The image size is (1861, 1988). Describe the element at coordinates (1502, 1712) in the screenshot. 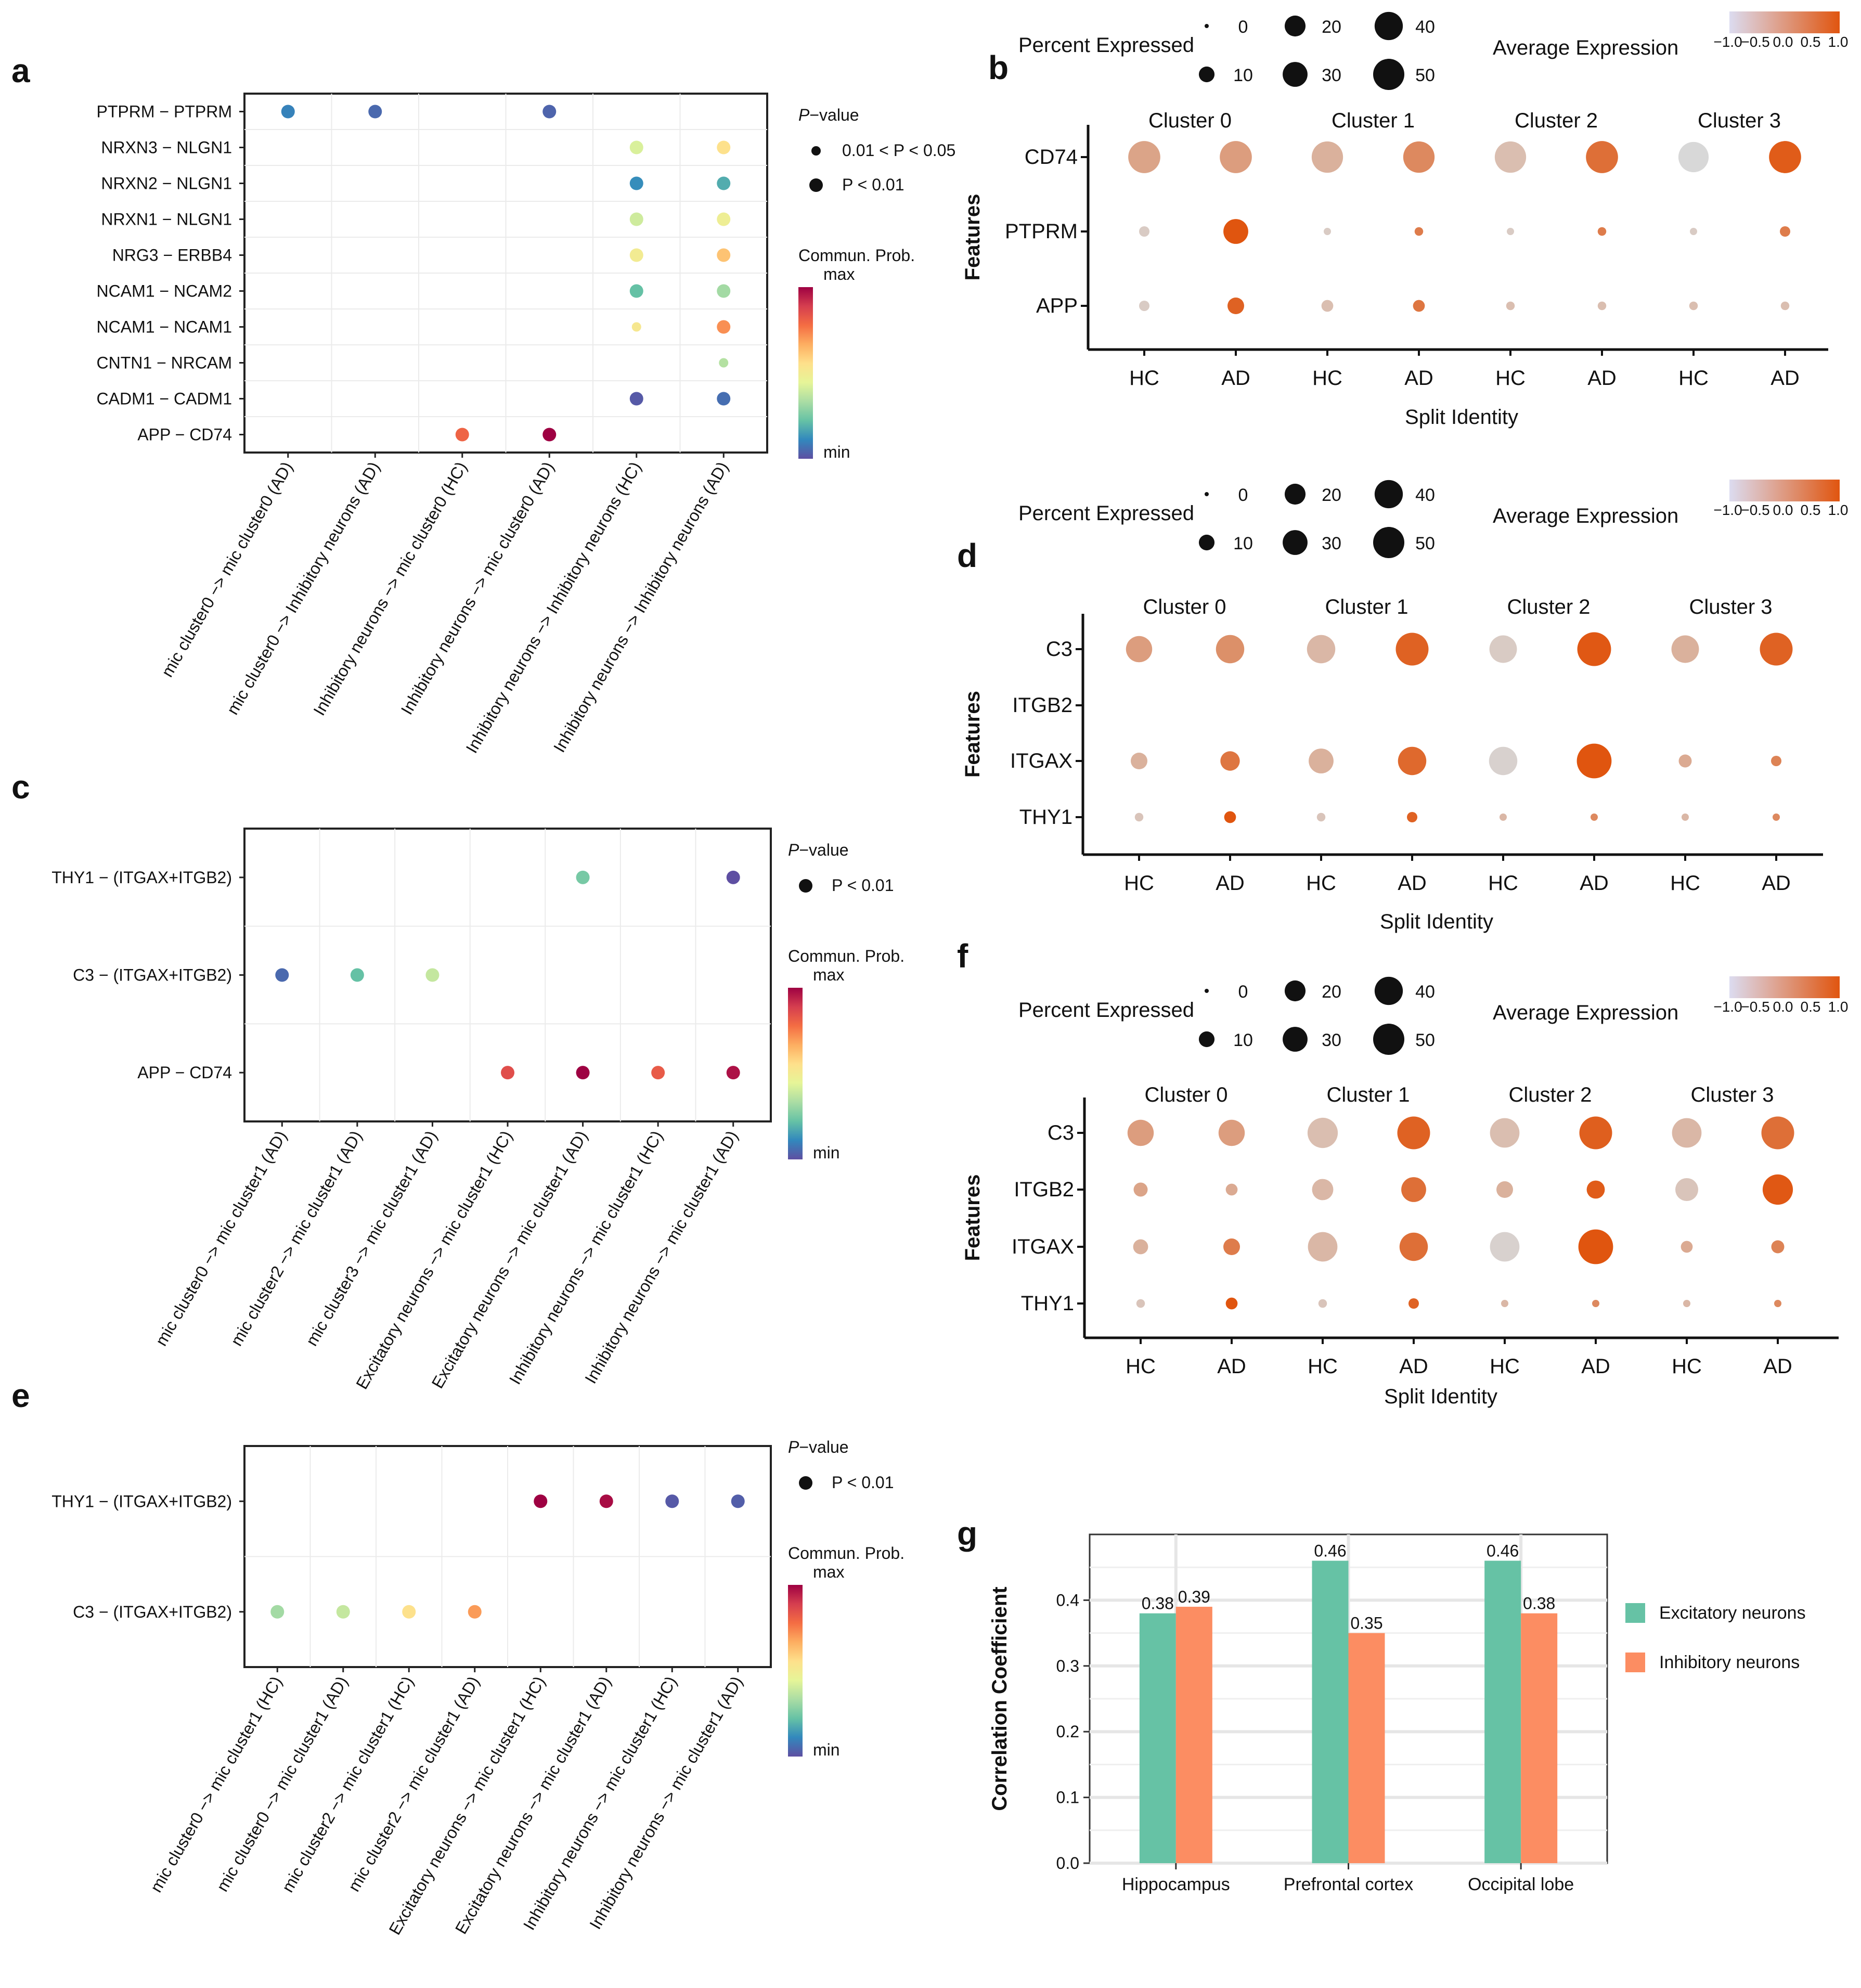

I see `bar` at that location.